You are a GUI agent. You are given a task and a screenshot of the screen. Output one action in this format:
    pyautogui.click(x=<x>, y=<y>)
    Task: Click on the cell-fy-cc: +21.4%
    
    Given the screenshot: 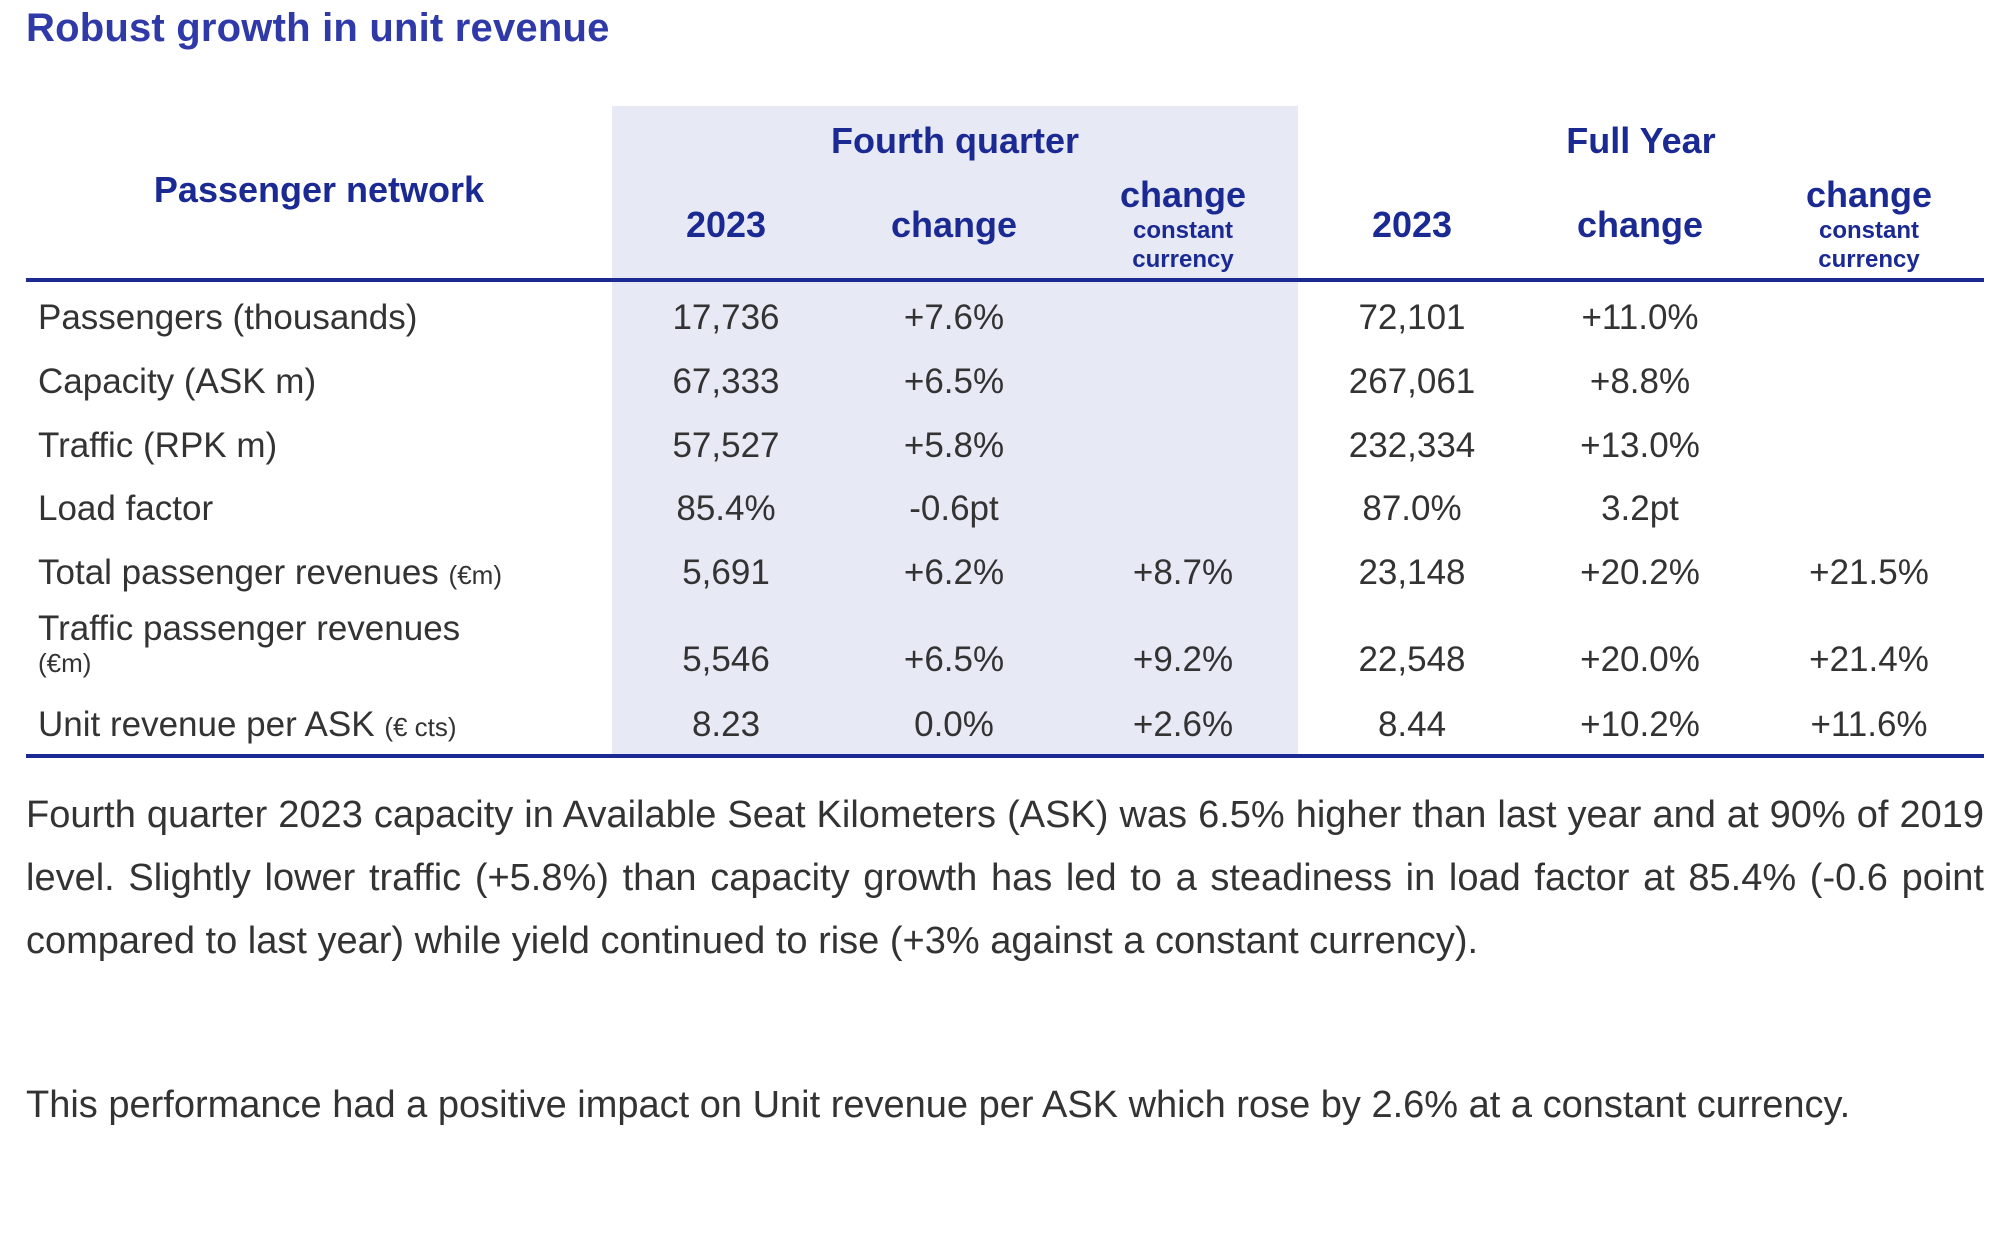 What is the action you would take?
    pyautogui.click(x=1869, y=659)
    